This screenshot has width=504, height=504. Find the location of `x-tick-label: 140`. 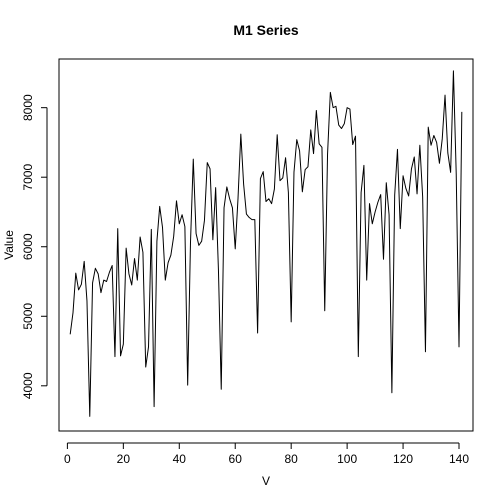

x-tick-label: 140 is located at coordinates (459, 459).